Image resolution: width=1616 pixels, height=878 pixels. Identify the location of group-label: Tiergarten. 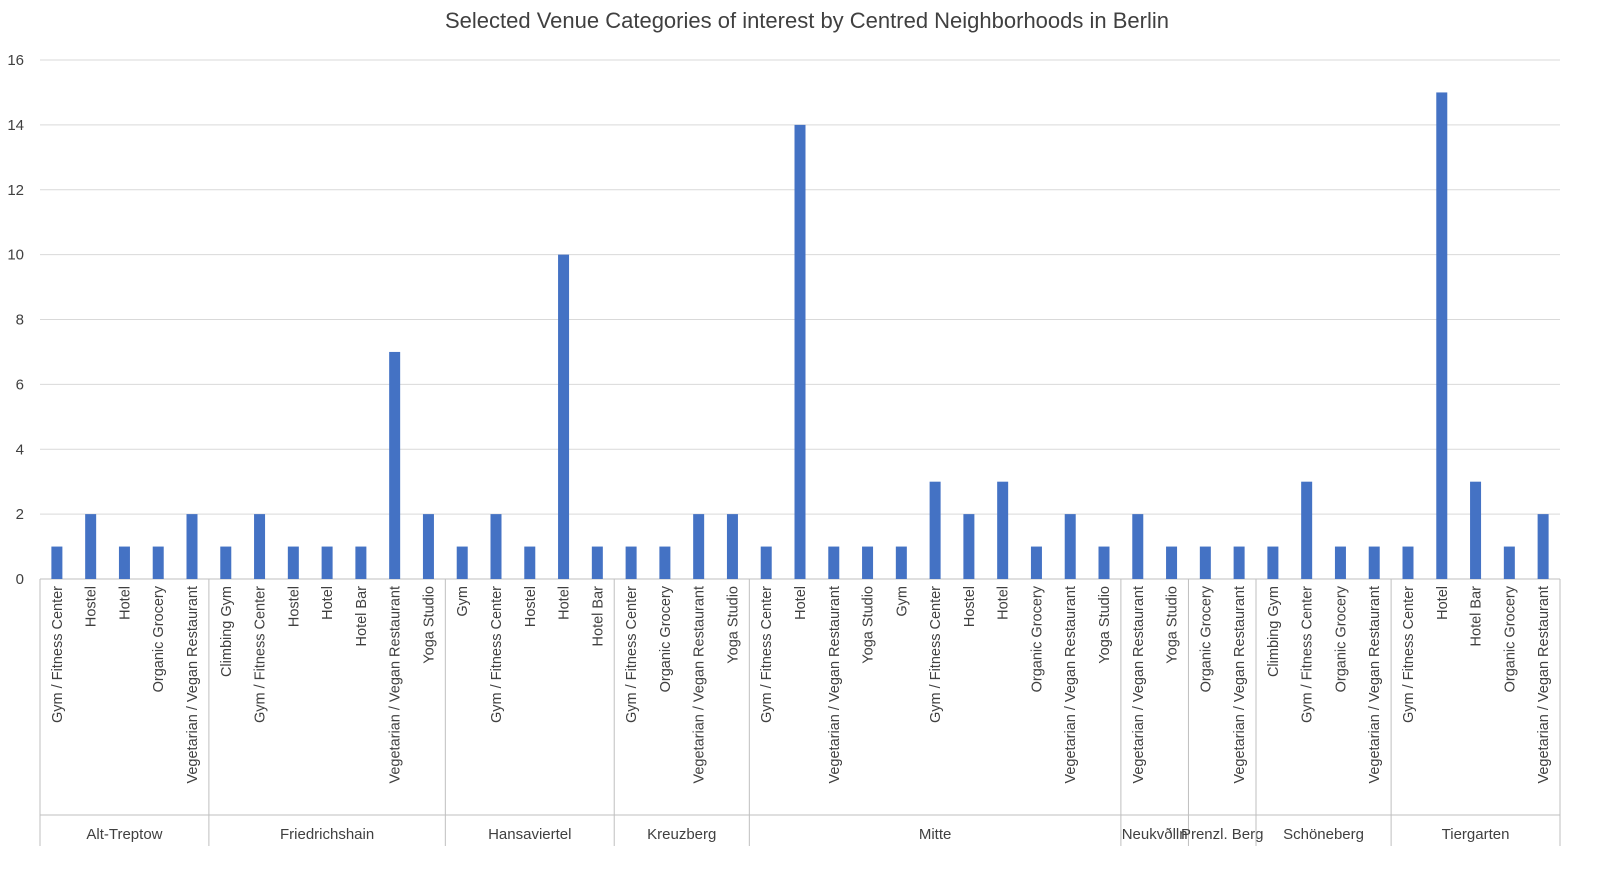
(1476, 834).